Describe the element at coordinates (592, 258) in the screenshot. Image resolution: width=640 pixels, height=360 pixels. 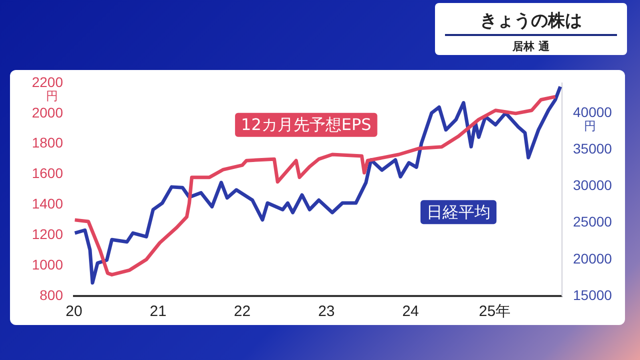
I see `y2-tick-label: 20000` at that location.